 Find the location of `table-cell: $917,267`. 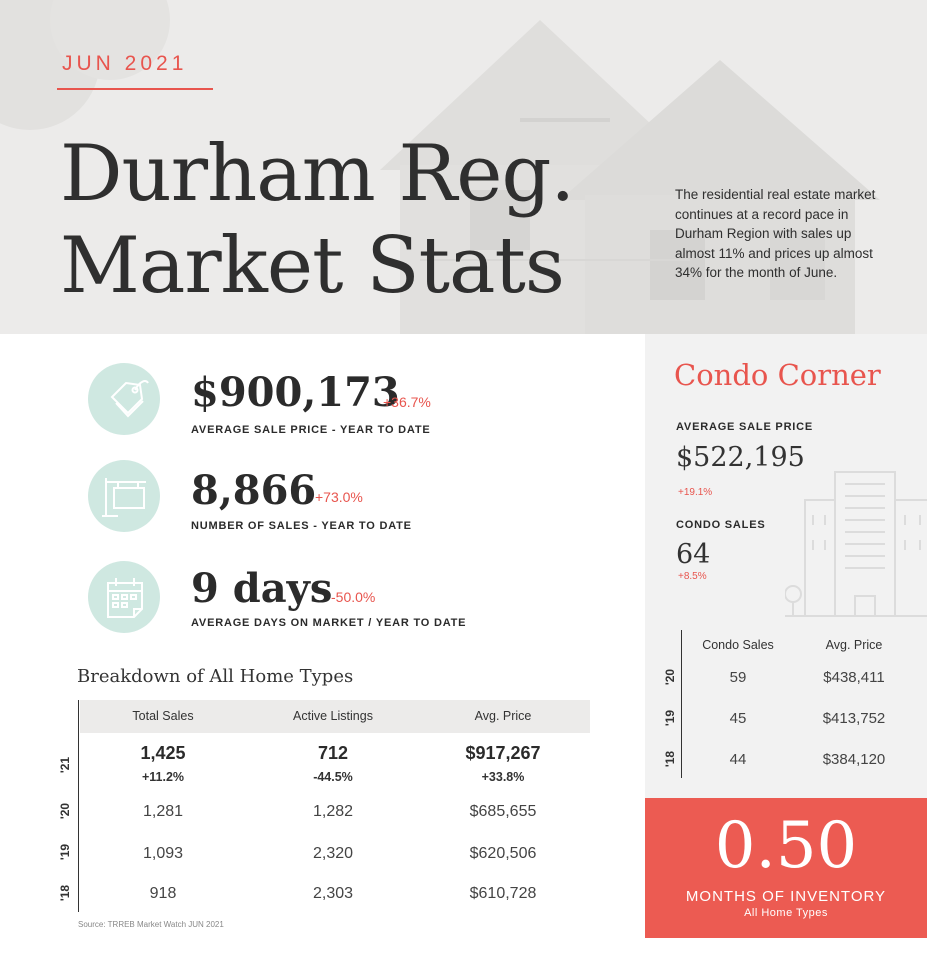

table-cell: $917,267 is located at coordinates (503, 753).